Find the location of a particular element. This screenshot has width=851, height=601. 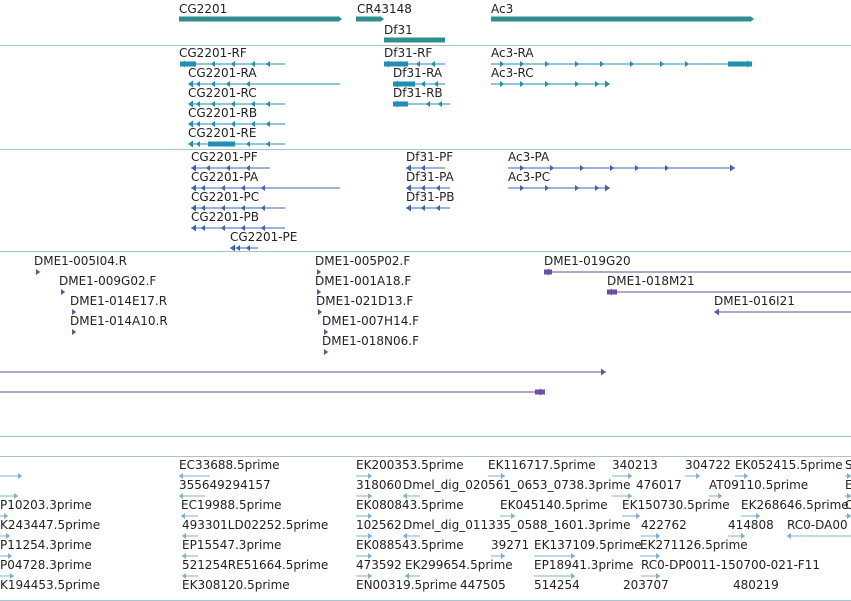

clone-label: DME1-016I21 is located at coordinates (754, 301).